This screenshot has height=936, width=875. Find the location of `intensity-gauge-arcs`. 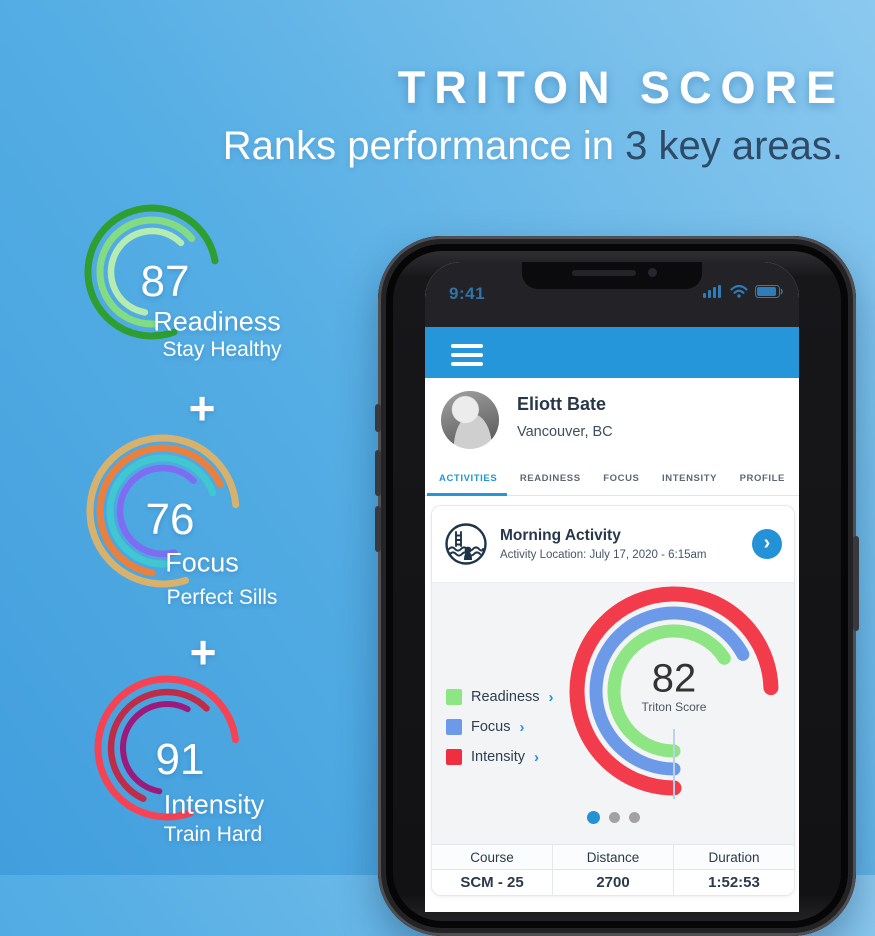

intensity-gauge-arcs is located at coordinates (167, 748).